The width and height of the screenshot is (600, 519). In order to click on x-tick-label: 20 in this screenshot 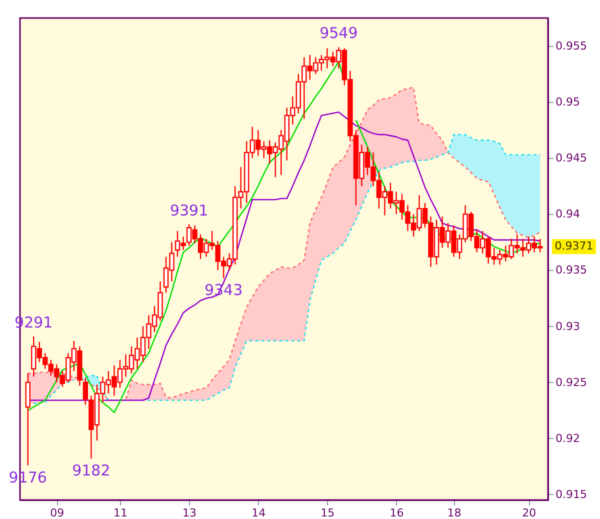, I will do `click(529, 512)`.